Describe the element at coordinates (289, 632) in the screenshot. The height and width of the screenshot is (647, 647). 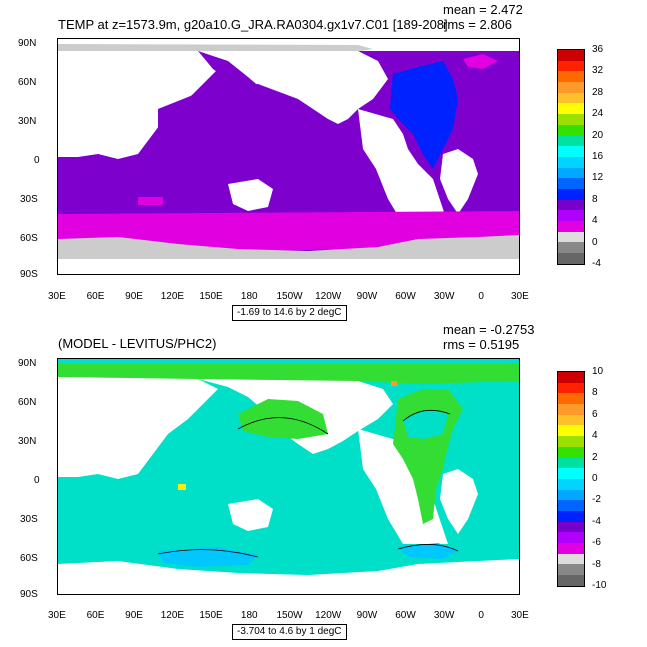
I see `panel2-footnote: -3.704 to 4.6 by 1 degC` at that location.